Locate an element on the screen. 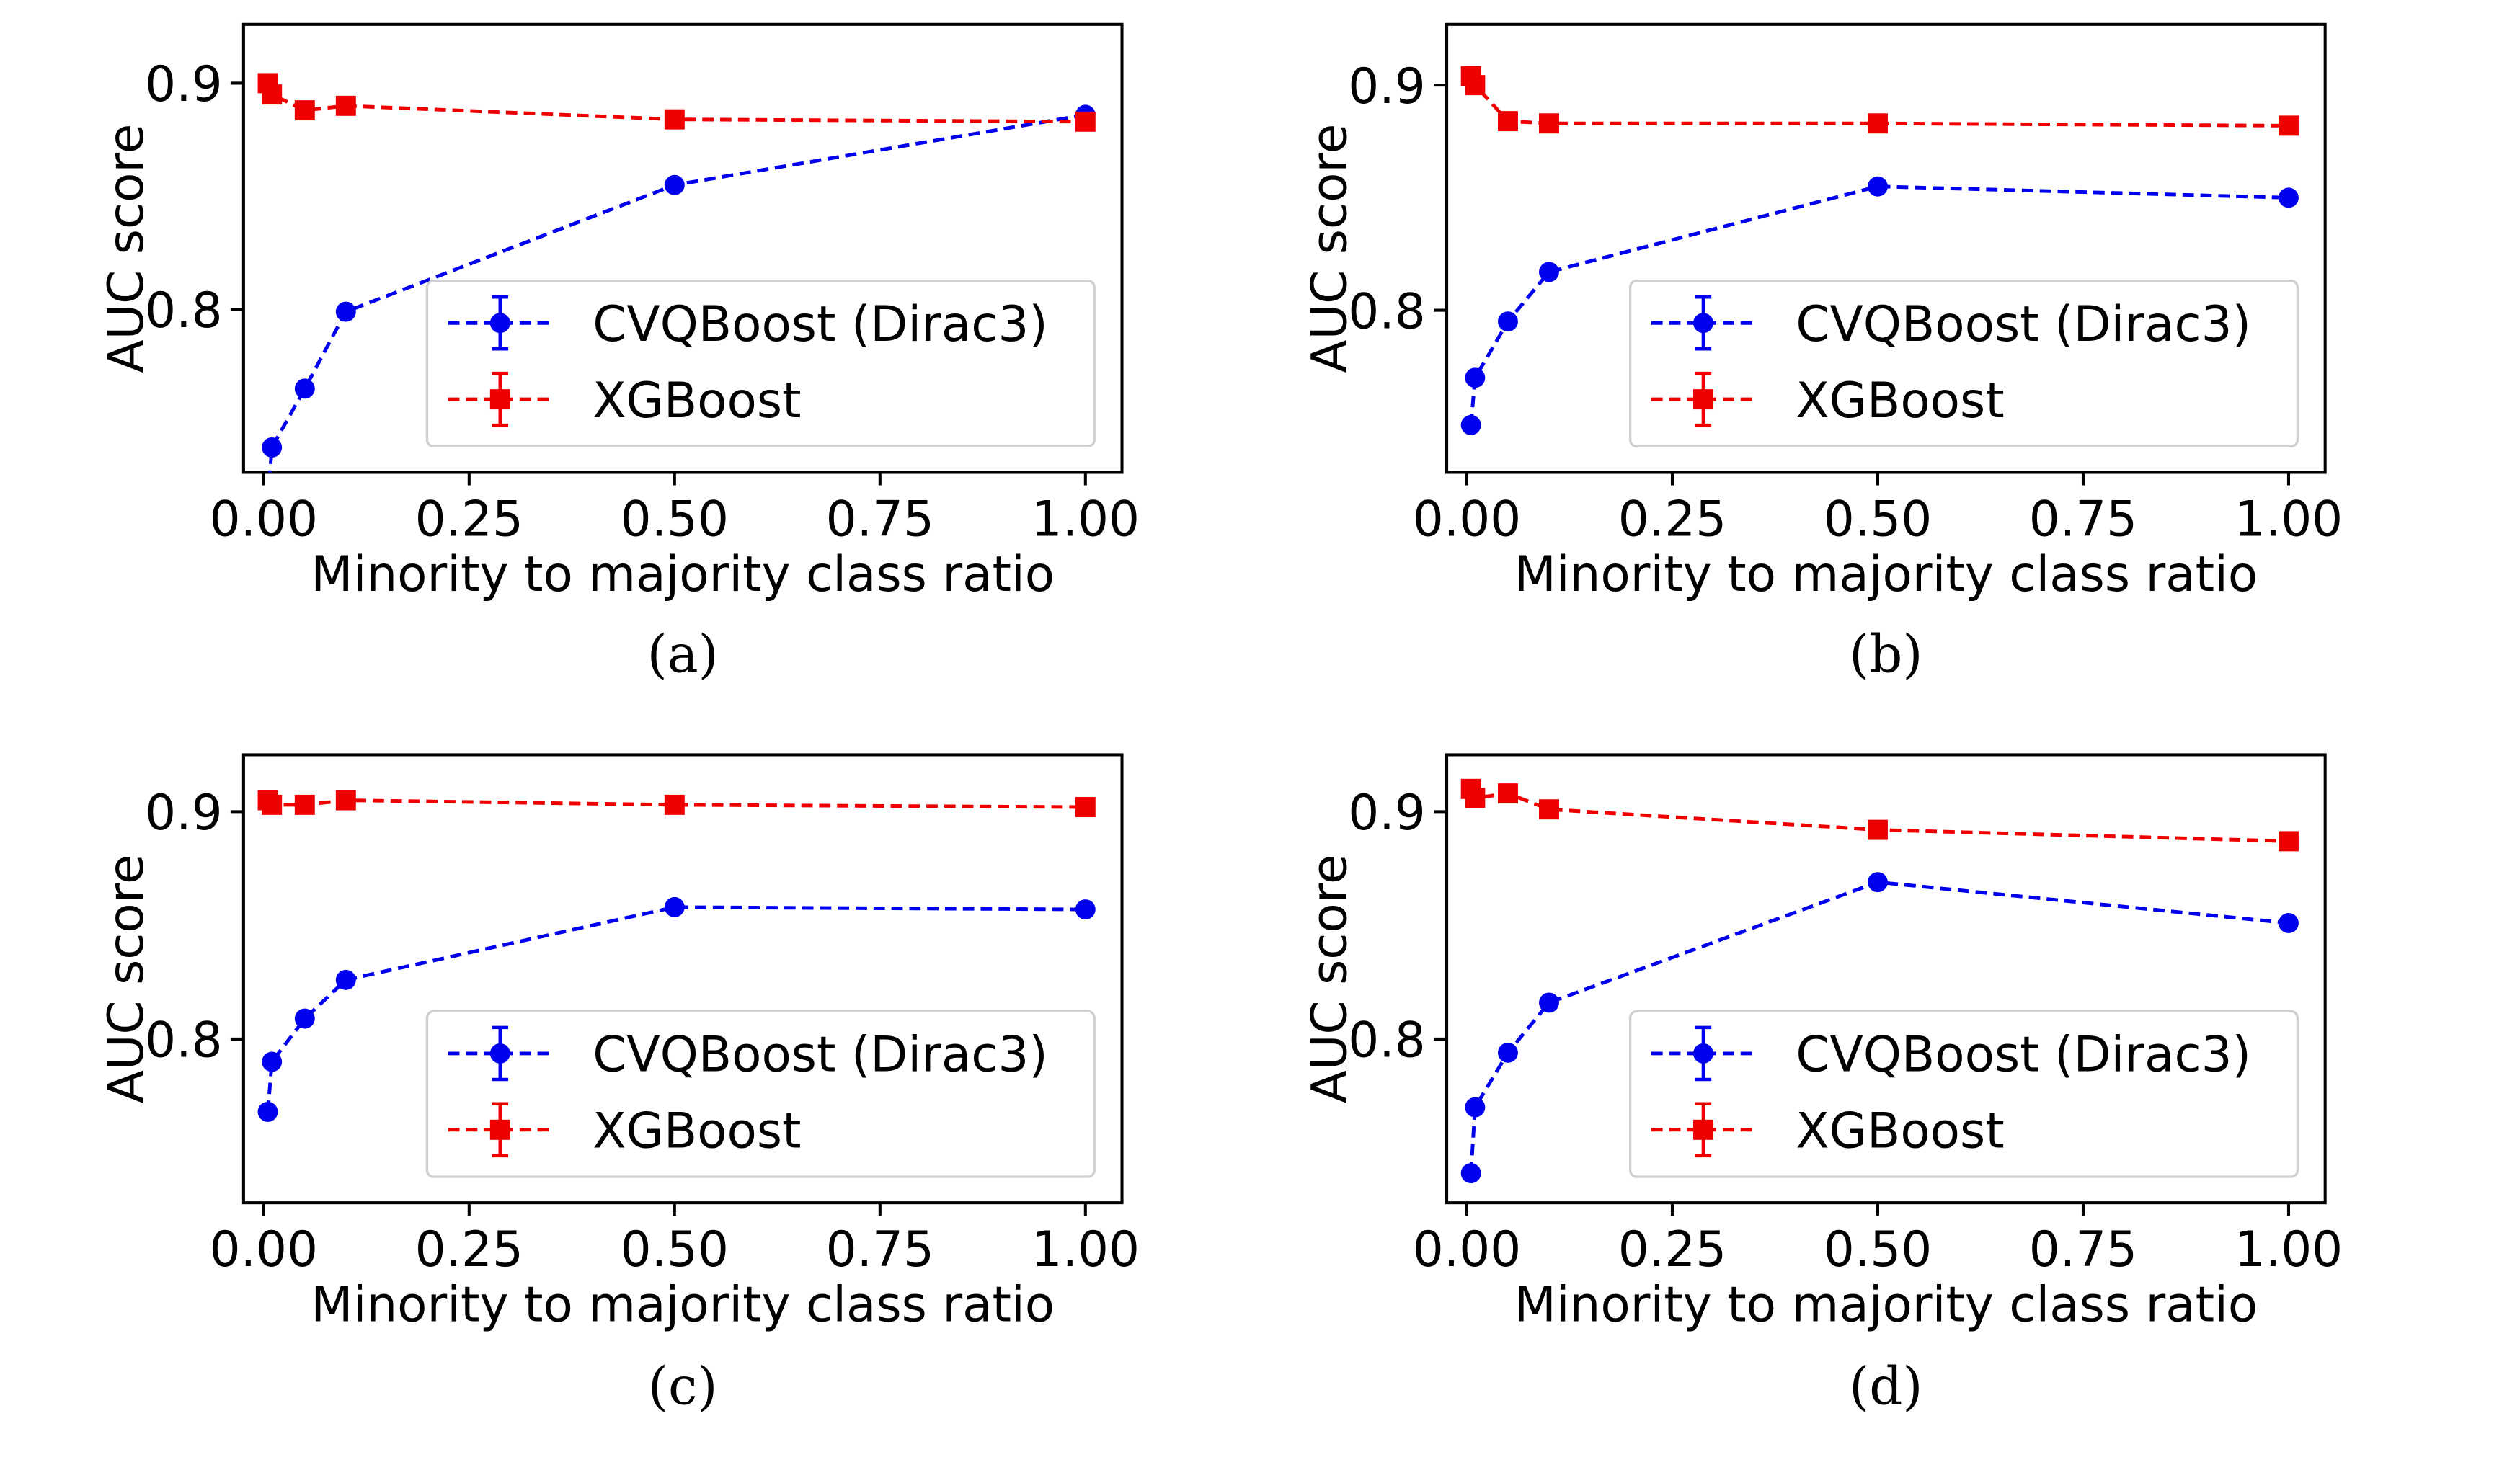 The width and height of the screenshot is (2520, 1470). panel-caption: (b) is located at coordinates (1885, 654).